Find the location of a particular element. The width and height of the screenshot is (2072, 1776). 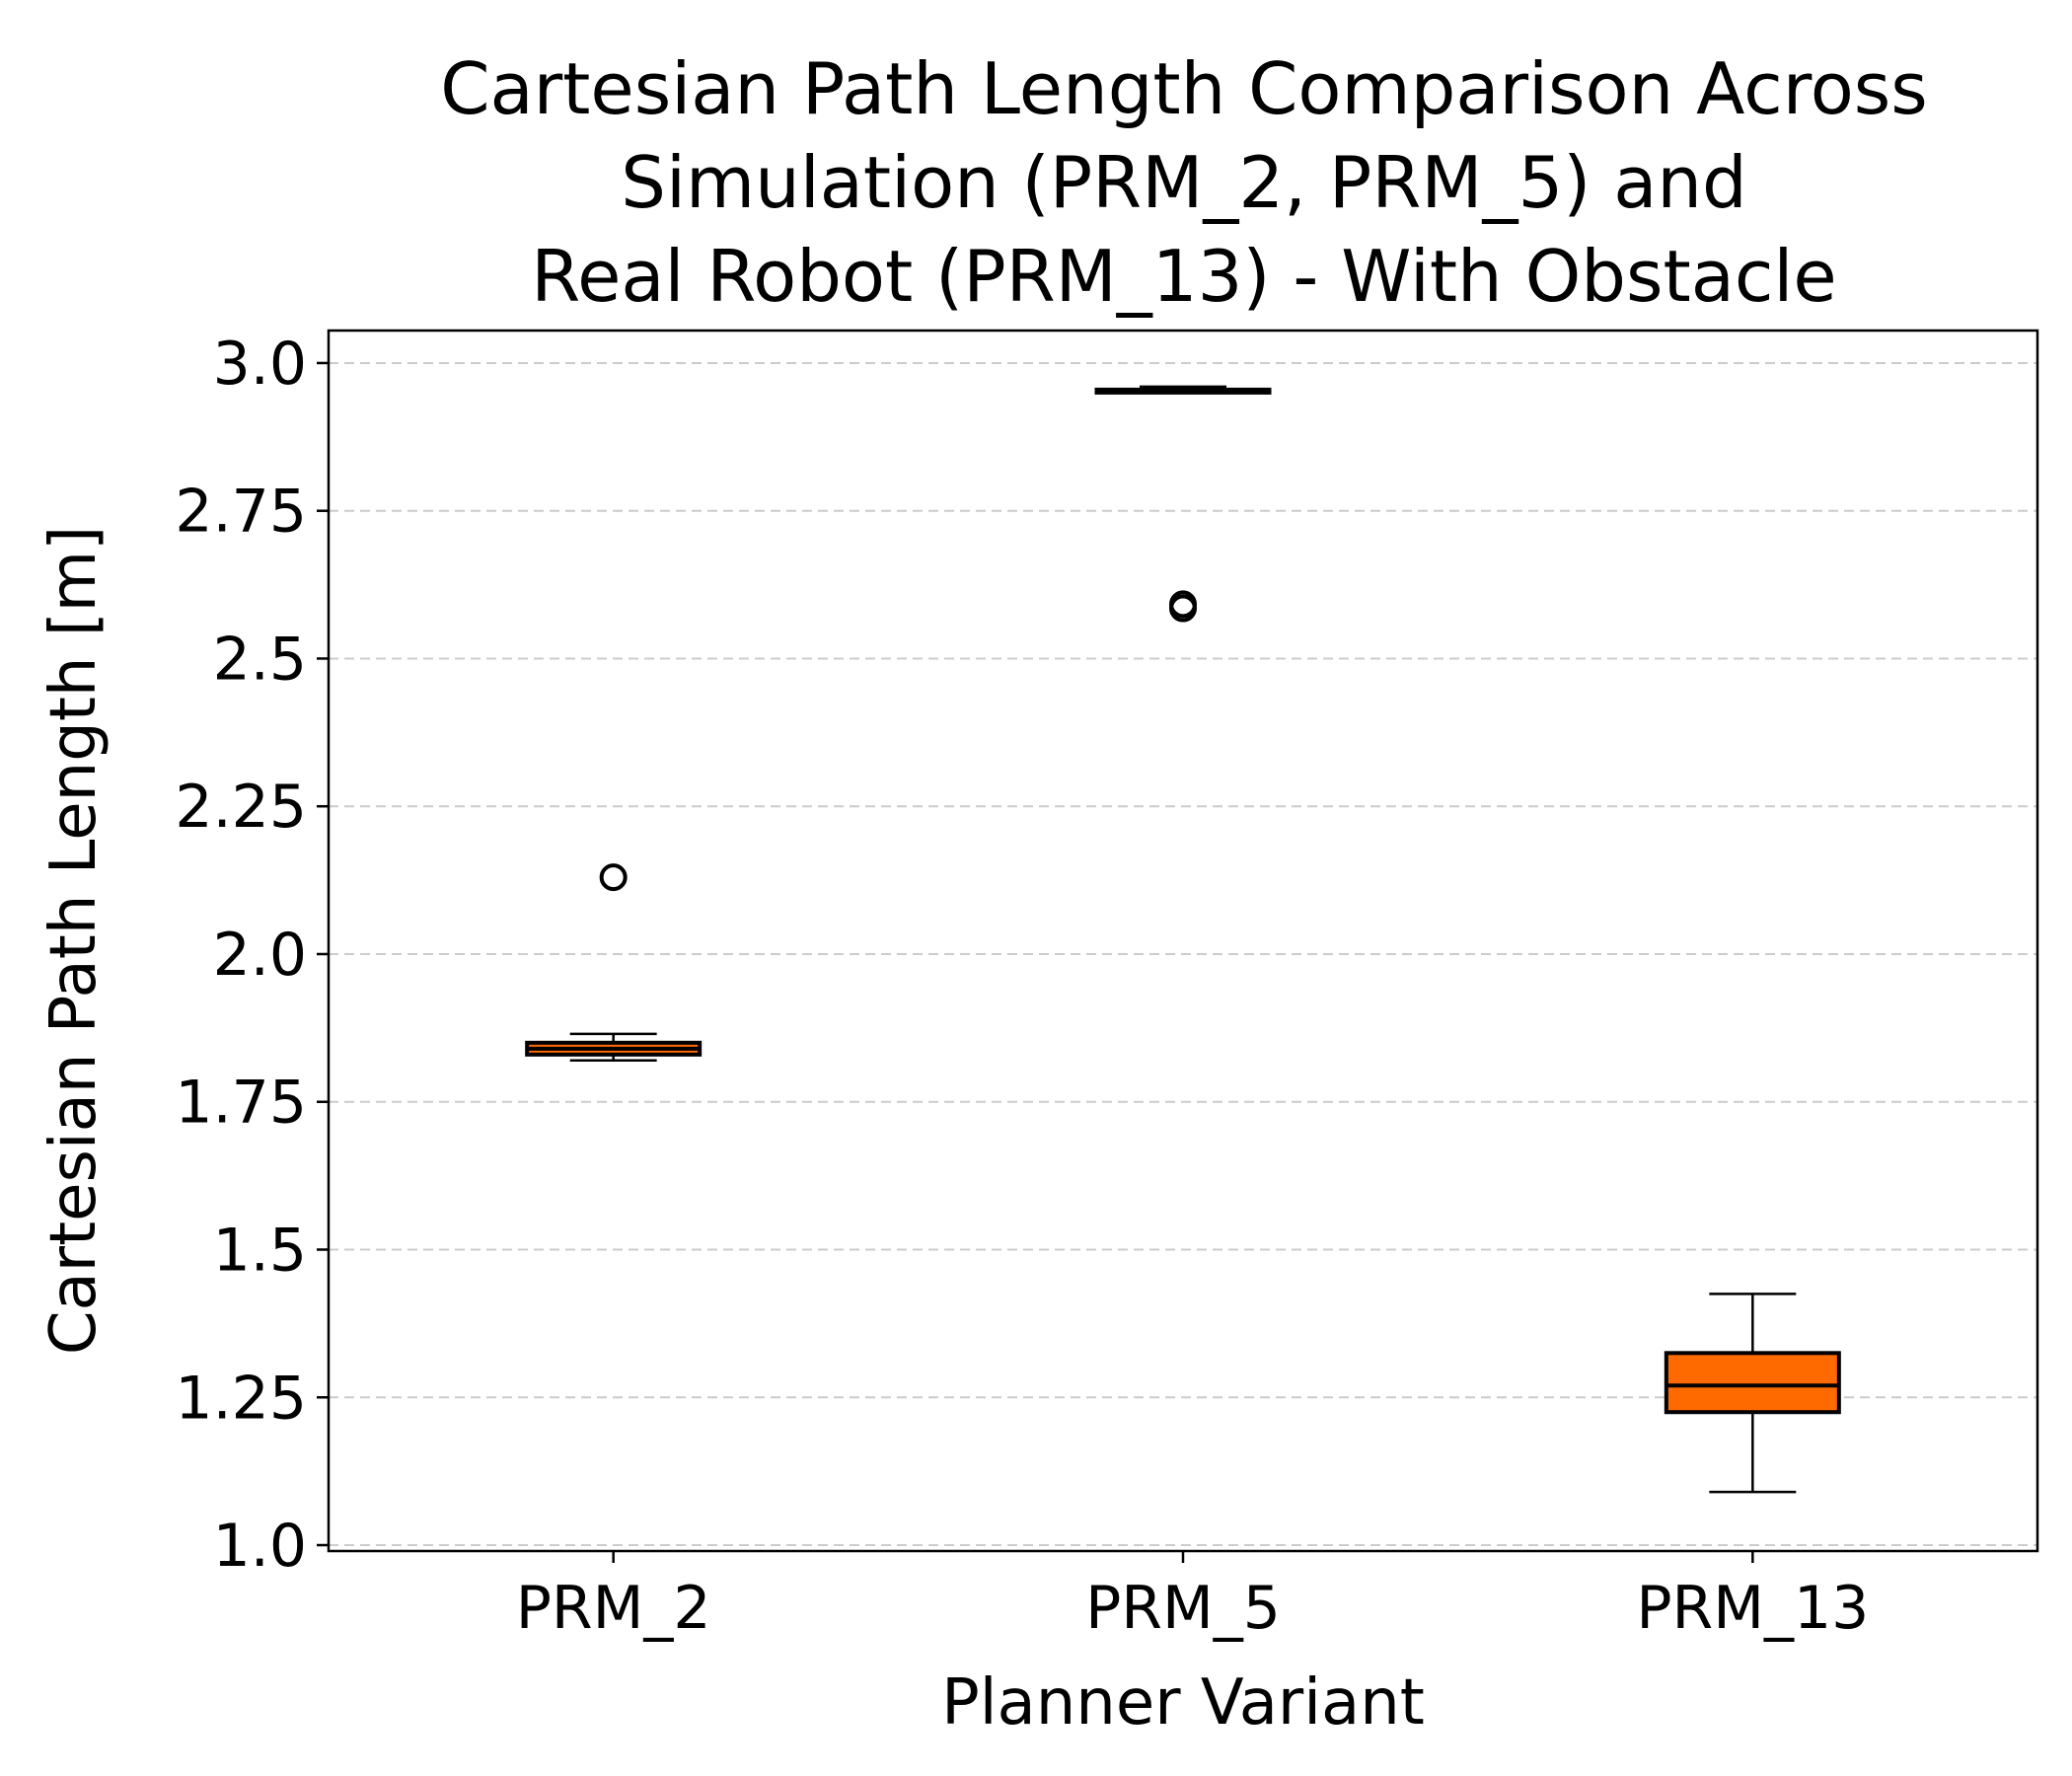

iqr-box is located at coordinates (1753, 1383).